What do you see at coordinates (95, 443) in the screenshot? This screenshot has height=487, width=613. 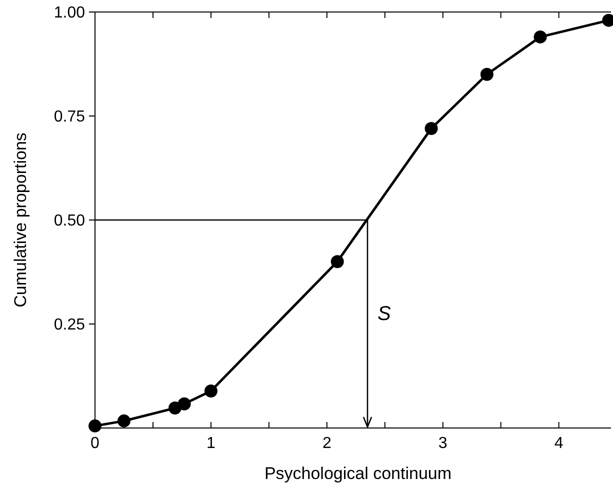 I see `x-tick-label: 0` at bounding box center [95, 443].